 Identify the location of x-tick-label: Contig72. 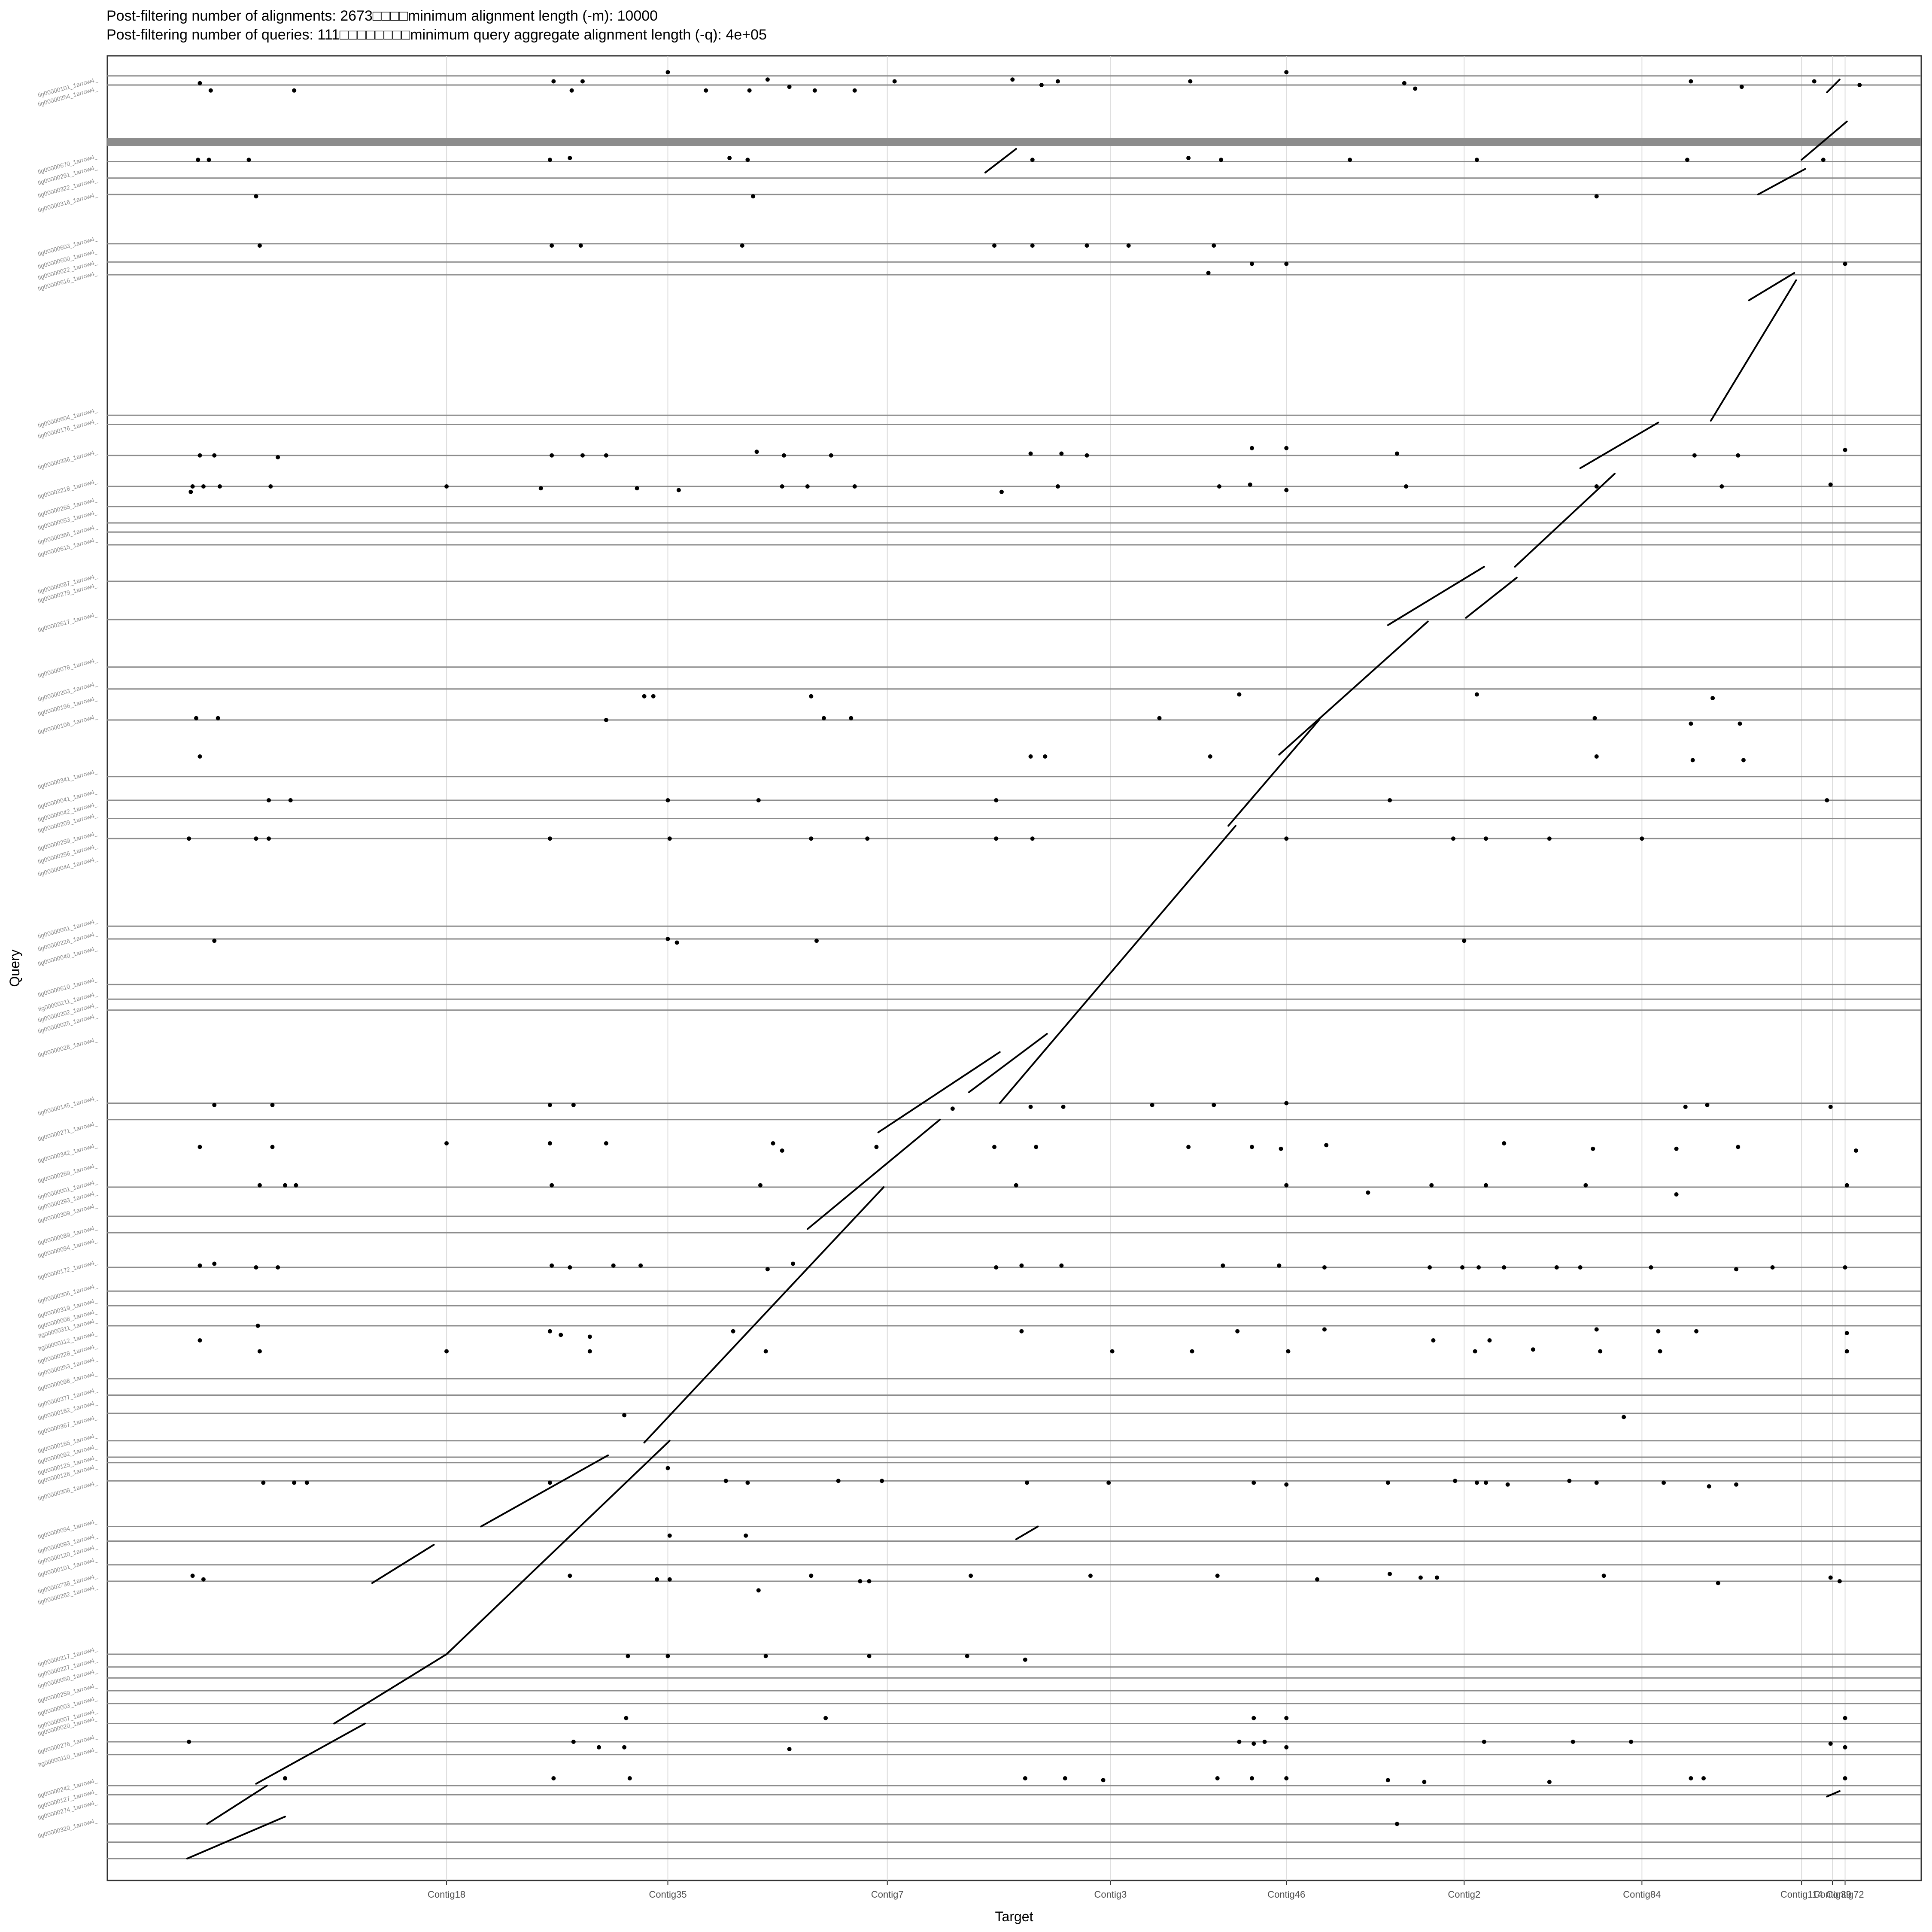
(1845, 1894).